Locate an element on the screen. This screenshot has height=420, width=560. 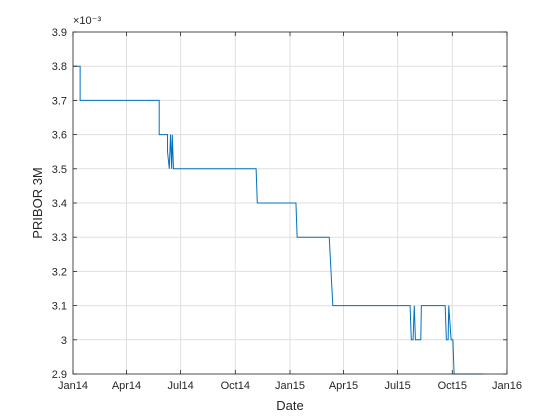
y-tick-label: 3.1 is located at coordinates (59, 307).